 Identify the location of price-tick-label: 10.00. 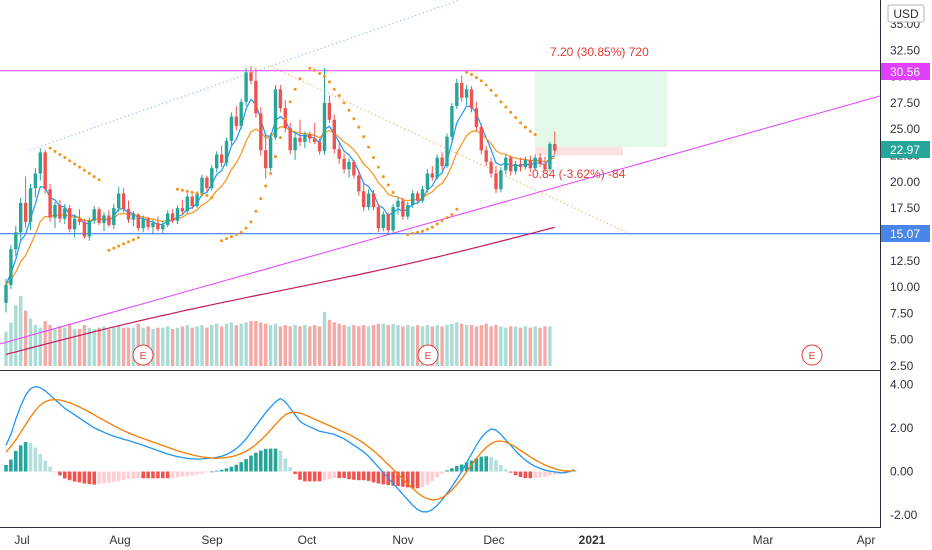
(905, 287).